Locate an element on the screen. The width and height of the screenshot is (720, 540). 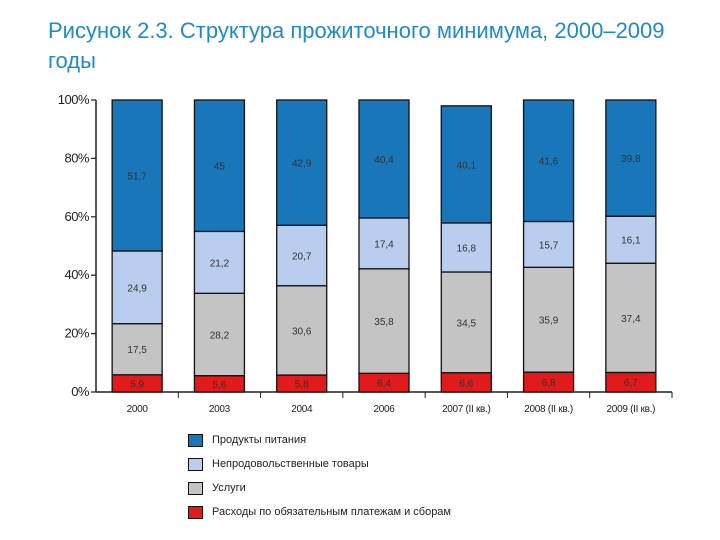
x-tick-label: 2008 (II кв.) is located at coordinates (548, 409).